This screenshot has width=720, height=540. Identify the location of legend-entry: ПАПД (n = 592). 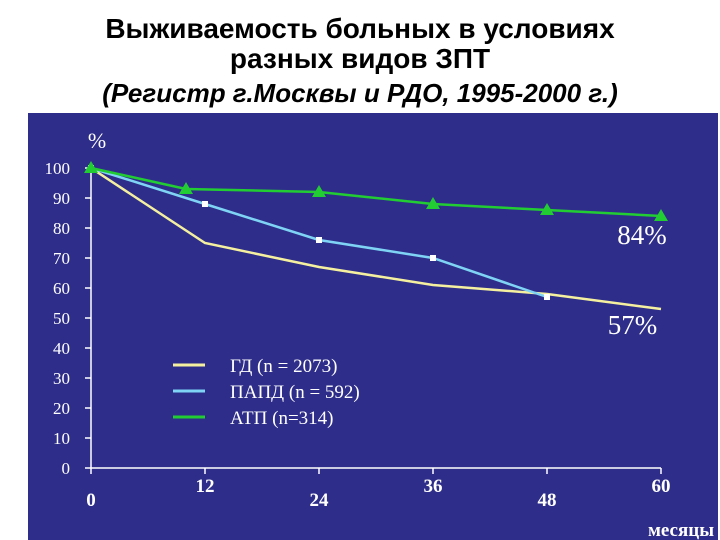
(295, 392).